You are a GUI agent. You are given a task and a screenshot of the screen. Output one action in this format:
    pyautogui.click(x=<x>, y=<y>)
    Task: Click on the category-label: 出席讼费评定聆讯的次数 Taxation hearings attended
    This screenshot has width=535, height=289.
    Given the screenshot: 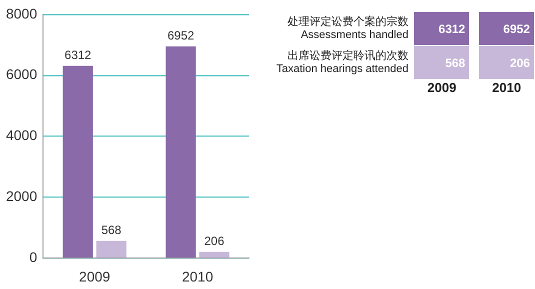 What is the action you would take?
    pyautogui.click(x=342, y=62)
    